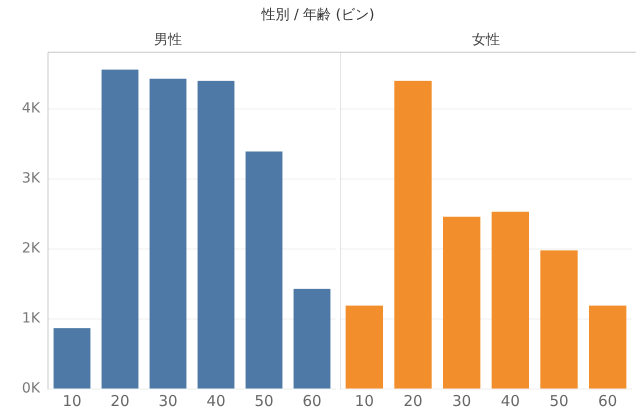  What do you see at coordinates (31, 108) in the screenshot?
I see `y-tick-label: 4K` at bounding box center [31, 108].